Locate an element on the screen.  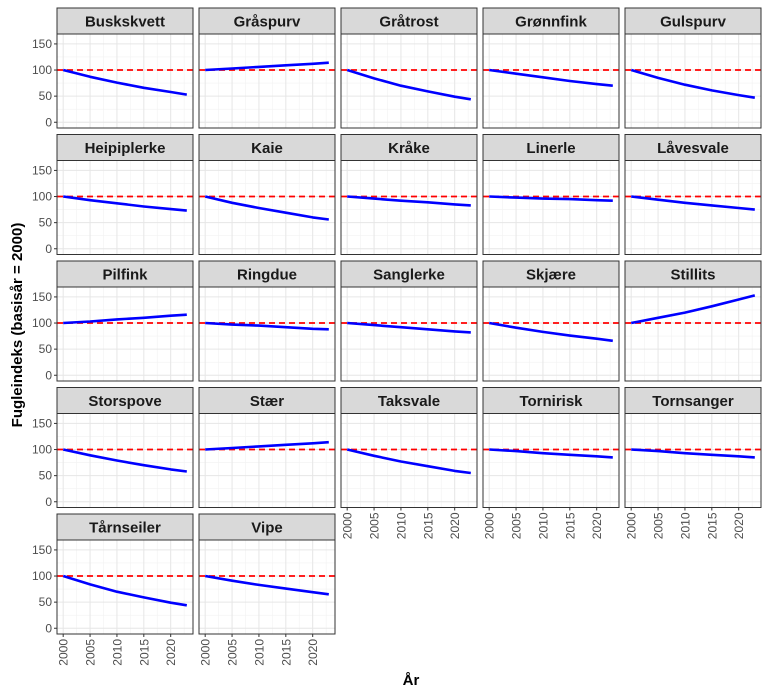
facet-title: Tornirisk is located at coordinates (551, 401).